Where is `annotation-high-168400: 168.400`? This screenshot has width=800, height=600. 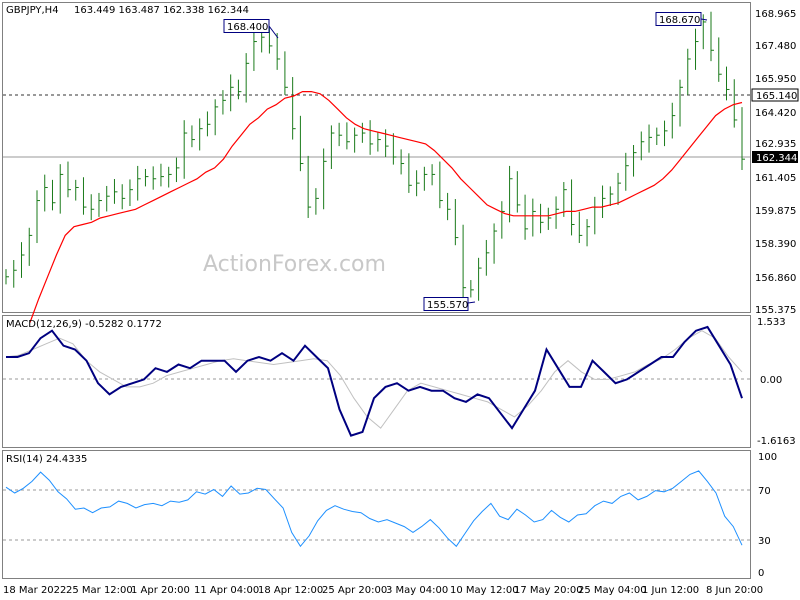 annotation-high-168400: 168.400 is located at coordinates (251, 29).